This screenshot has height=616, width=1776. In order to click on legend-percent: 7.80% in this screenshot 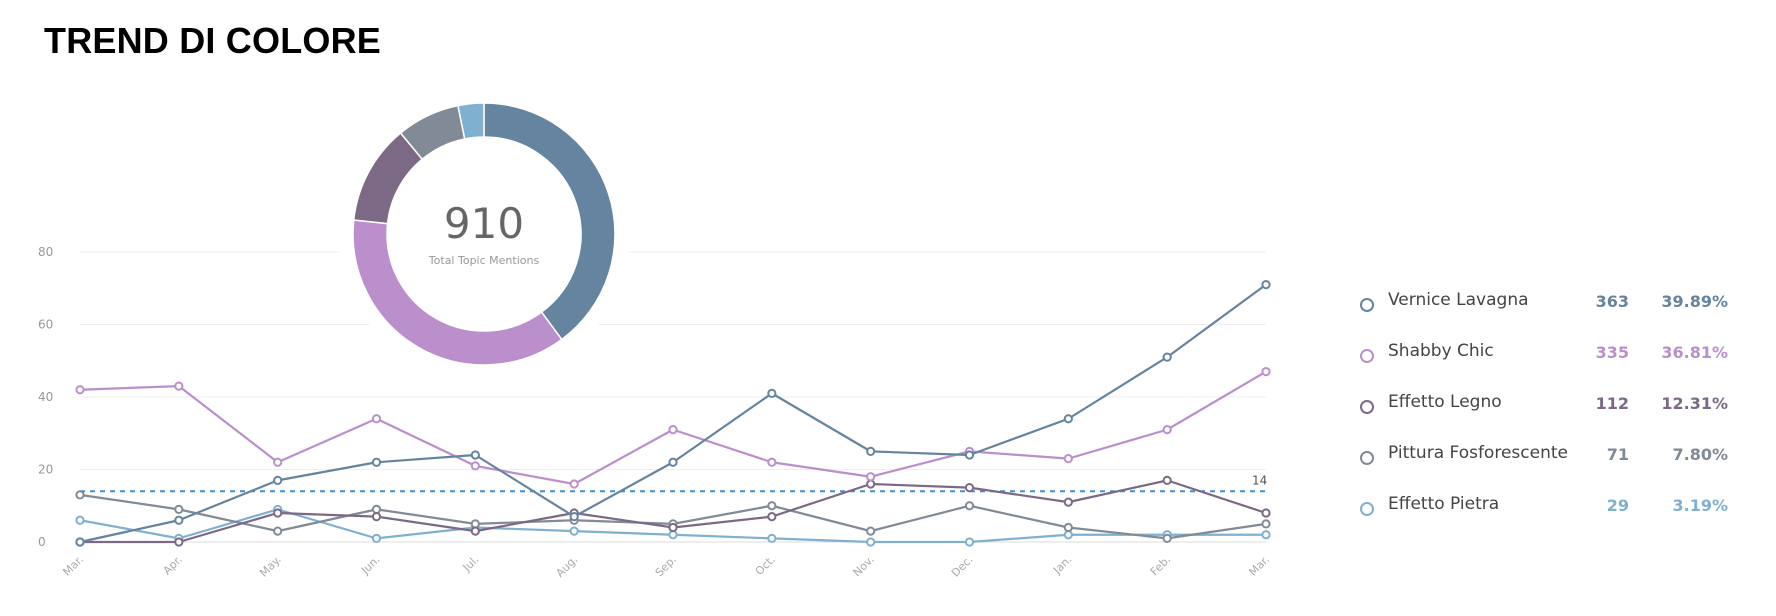, I will do `click(1700, 454)`.